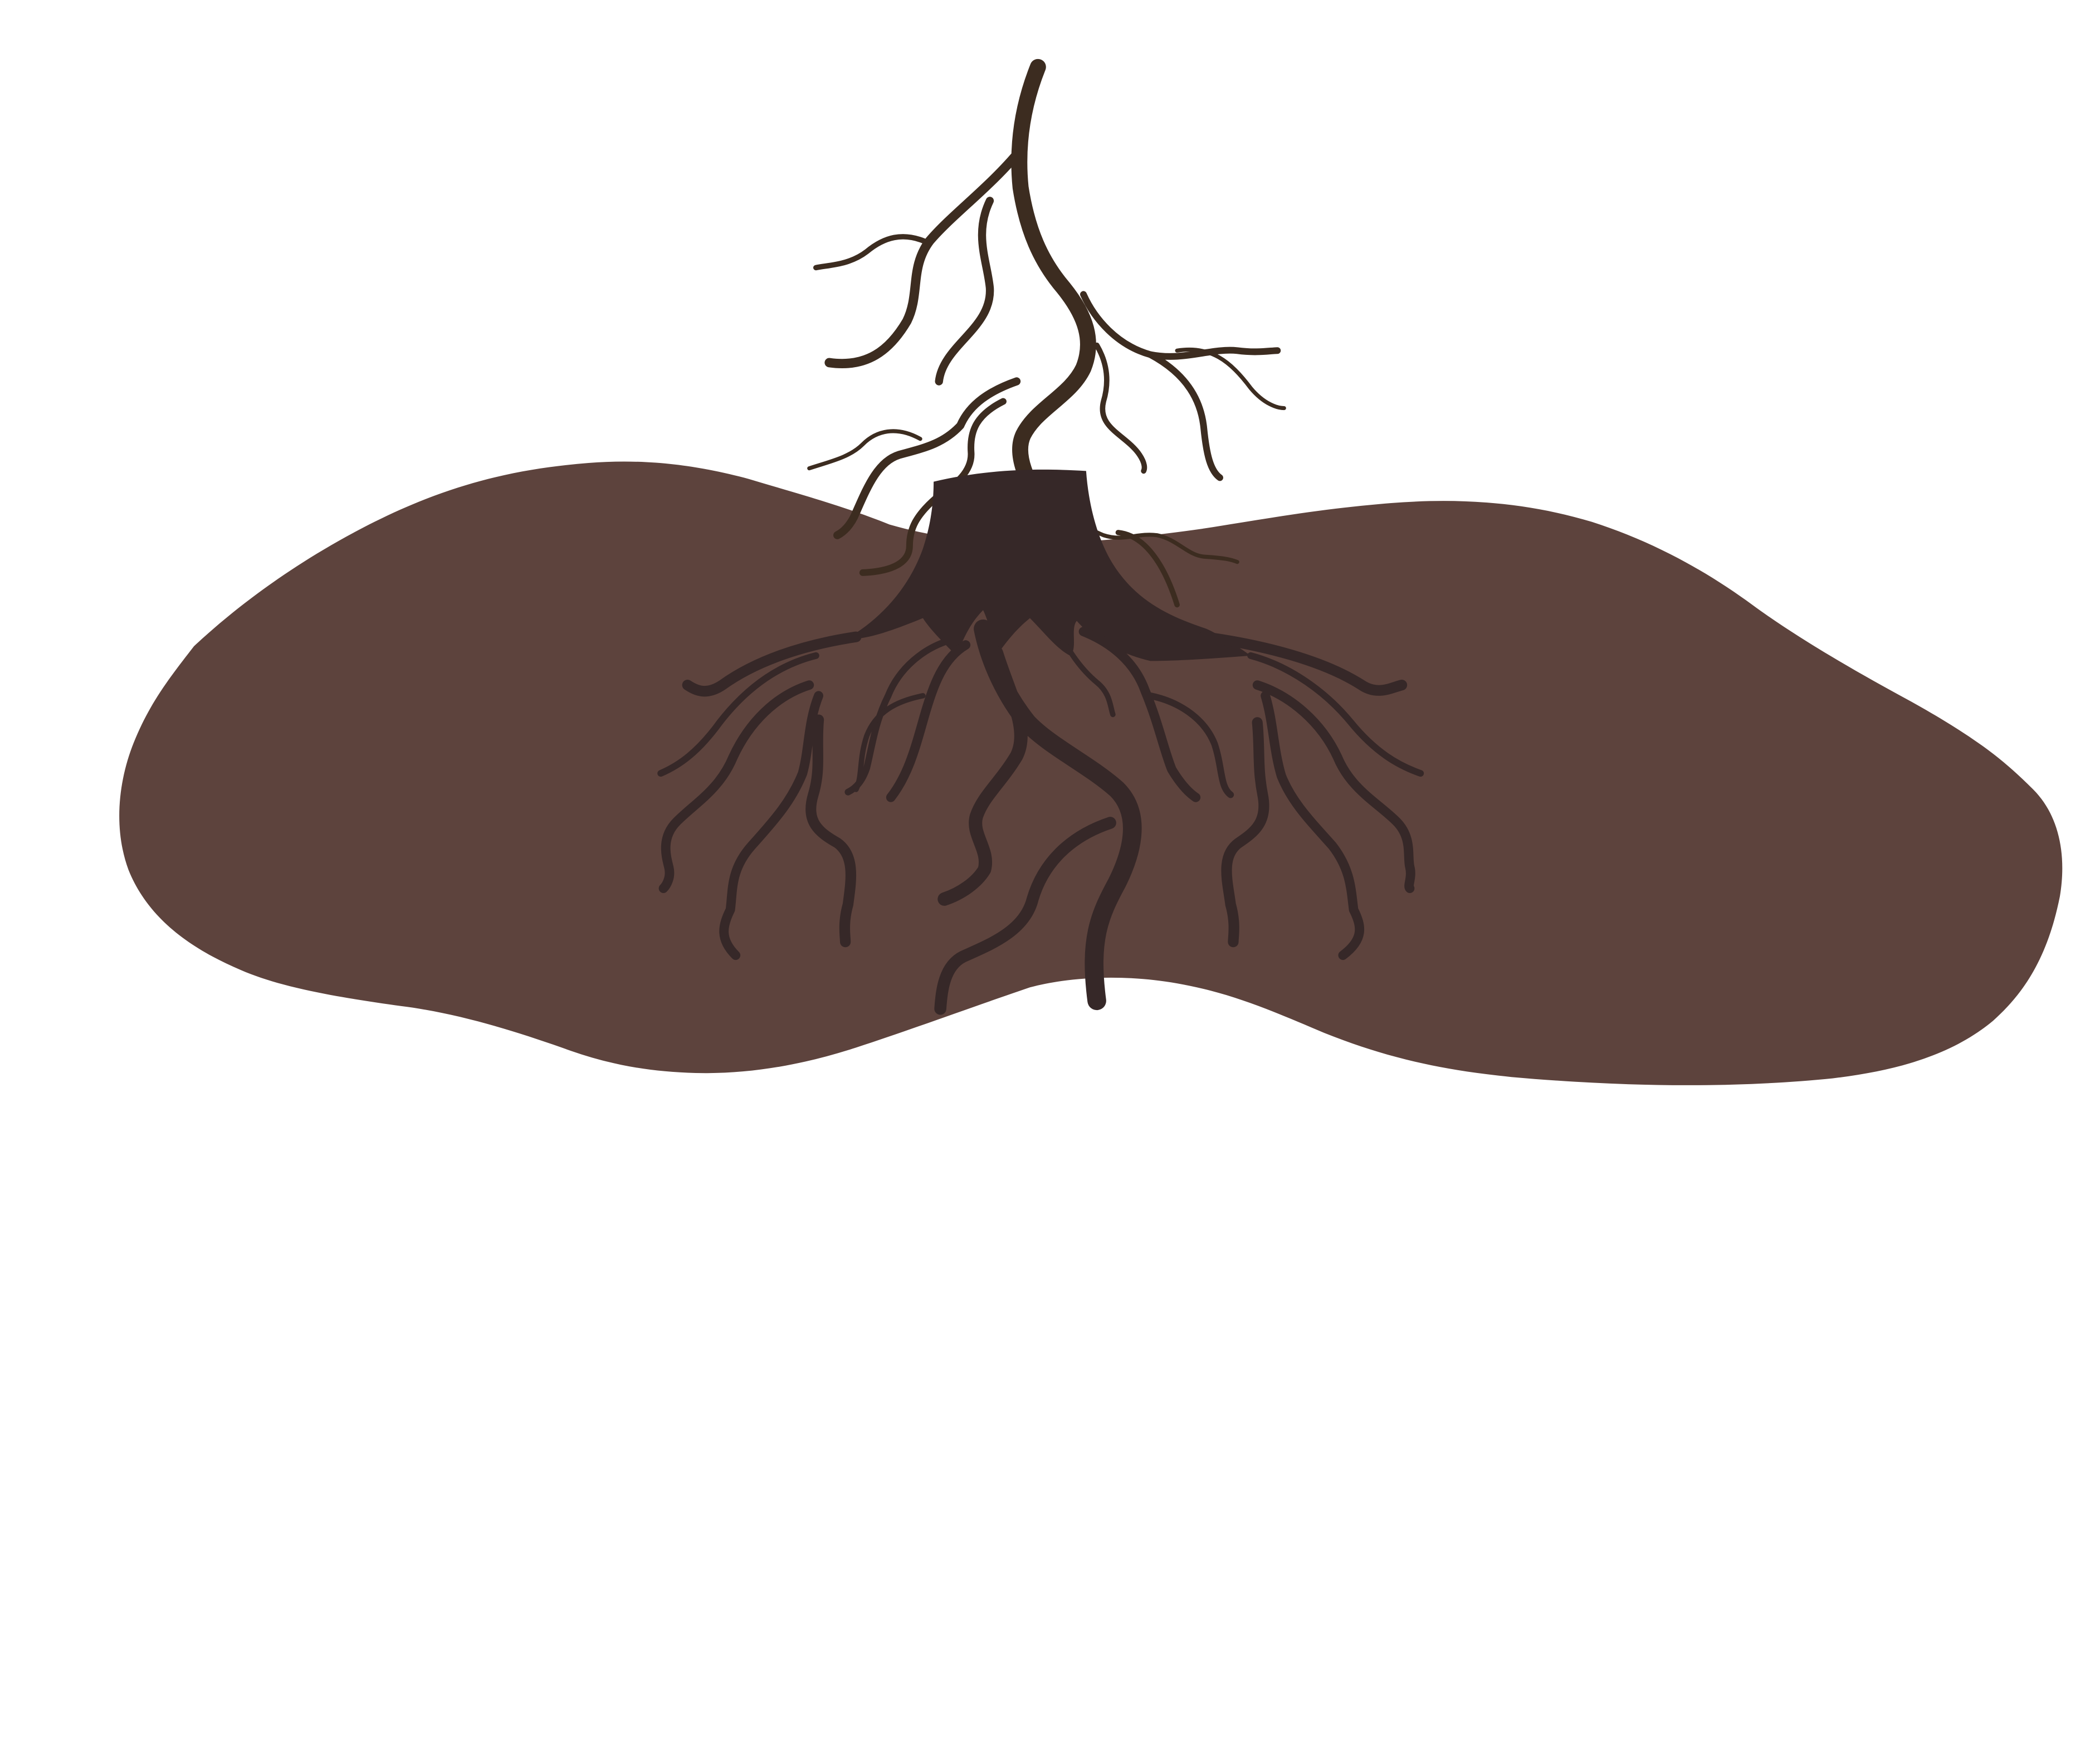 This screenshot has height=1746, width=2100. Describe the element at coordinates (1046, 333) in the screenshot. I see `upper-root-system` at that location.